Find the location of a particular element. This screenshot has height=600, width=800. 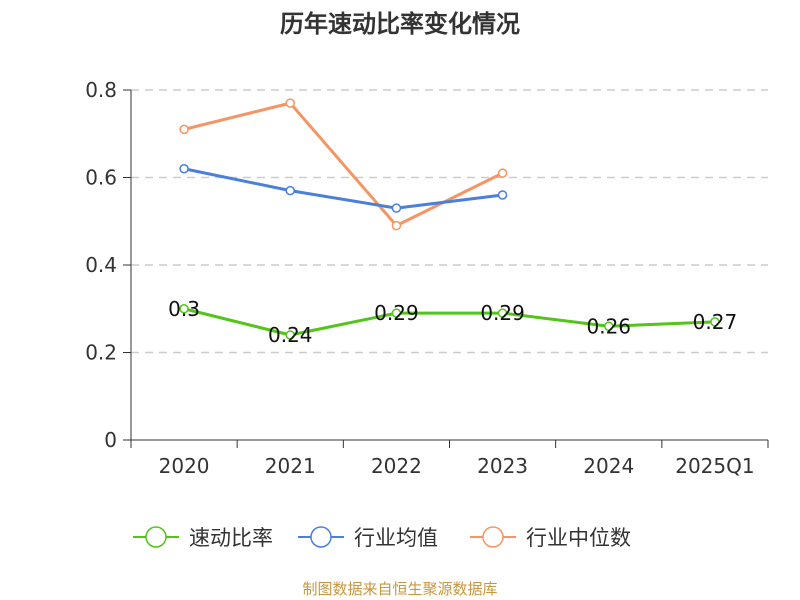

data-label: 0.24 is located at coordinates (290, 335).